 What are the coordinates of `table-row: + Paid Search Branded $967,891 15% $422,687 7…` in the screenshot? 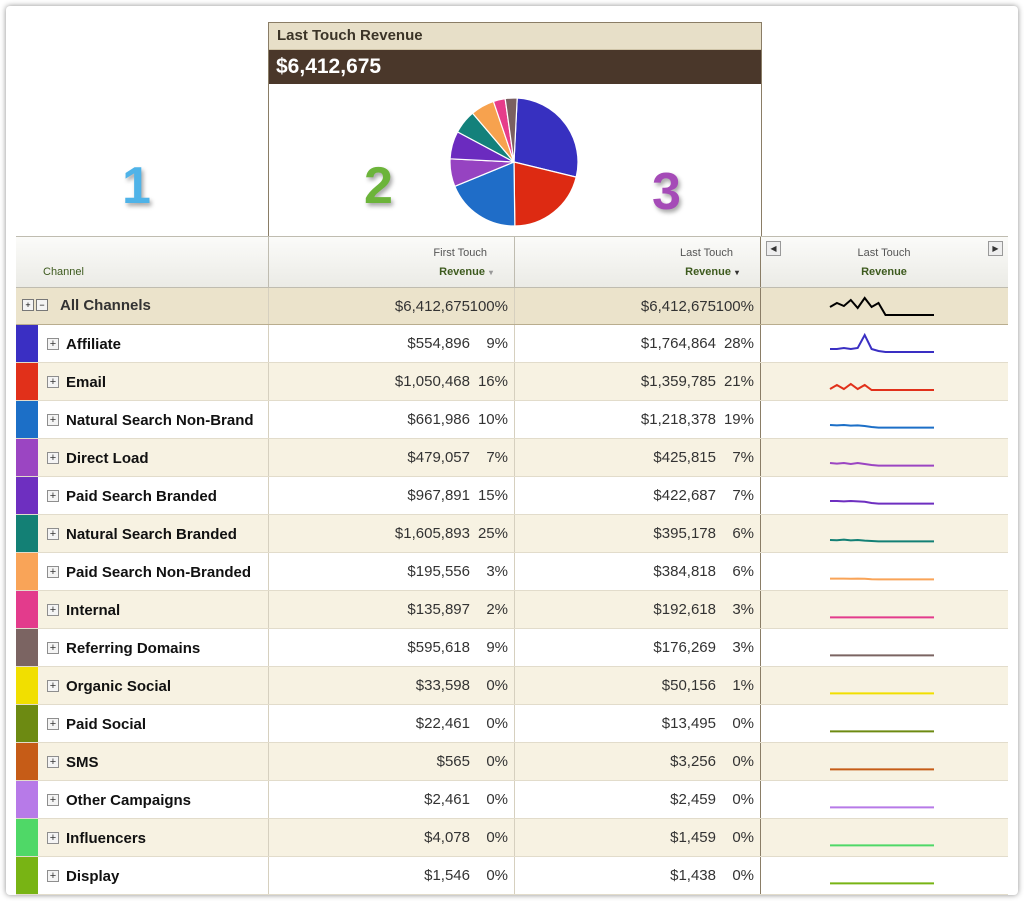 It's located at (512, 496).